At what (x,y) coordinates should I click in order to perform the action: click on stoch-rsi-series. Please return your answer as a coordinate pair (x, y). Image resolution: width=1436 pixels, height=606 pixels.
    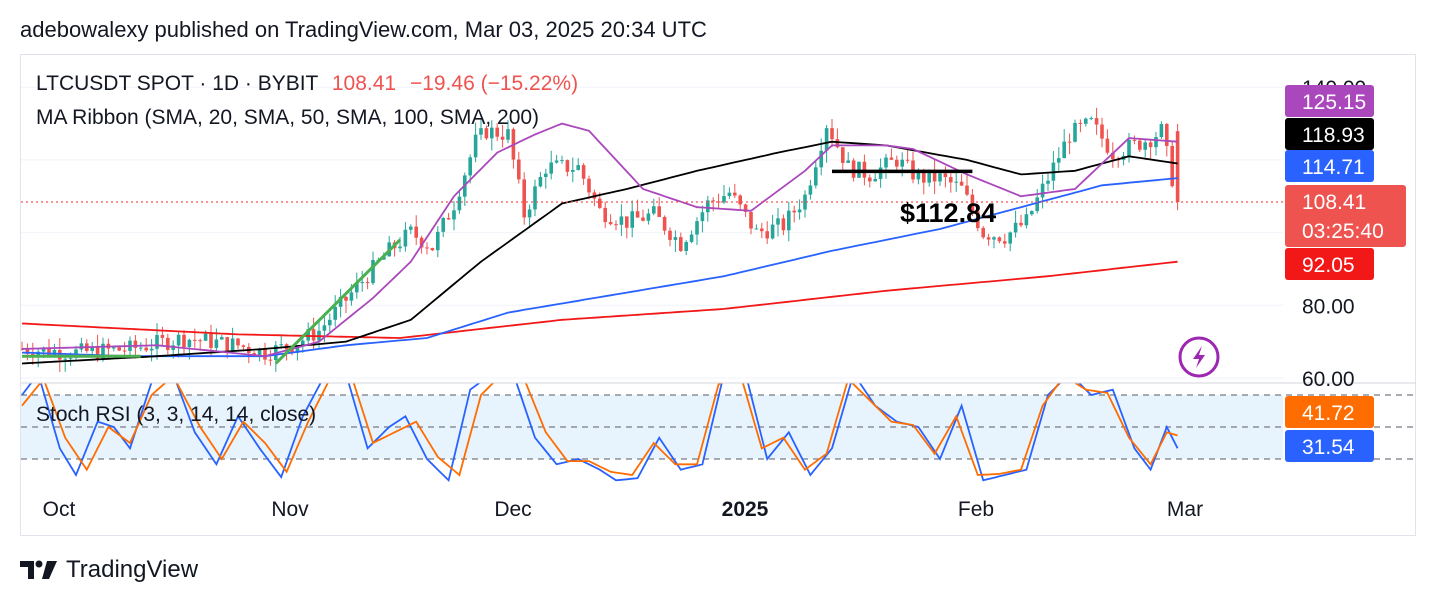
    Looking at the image, I should click on (600, 433).